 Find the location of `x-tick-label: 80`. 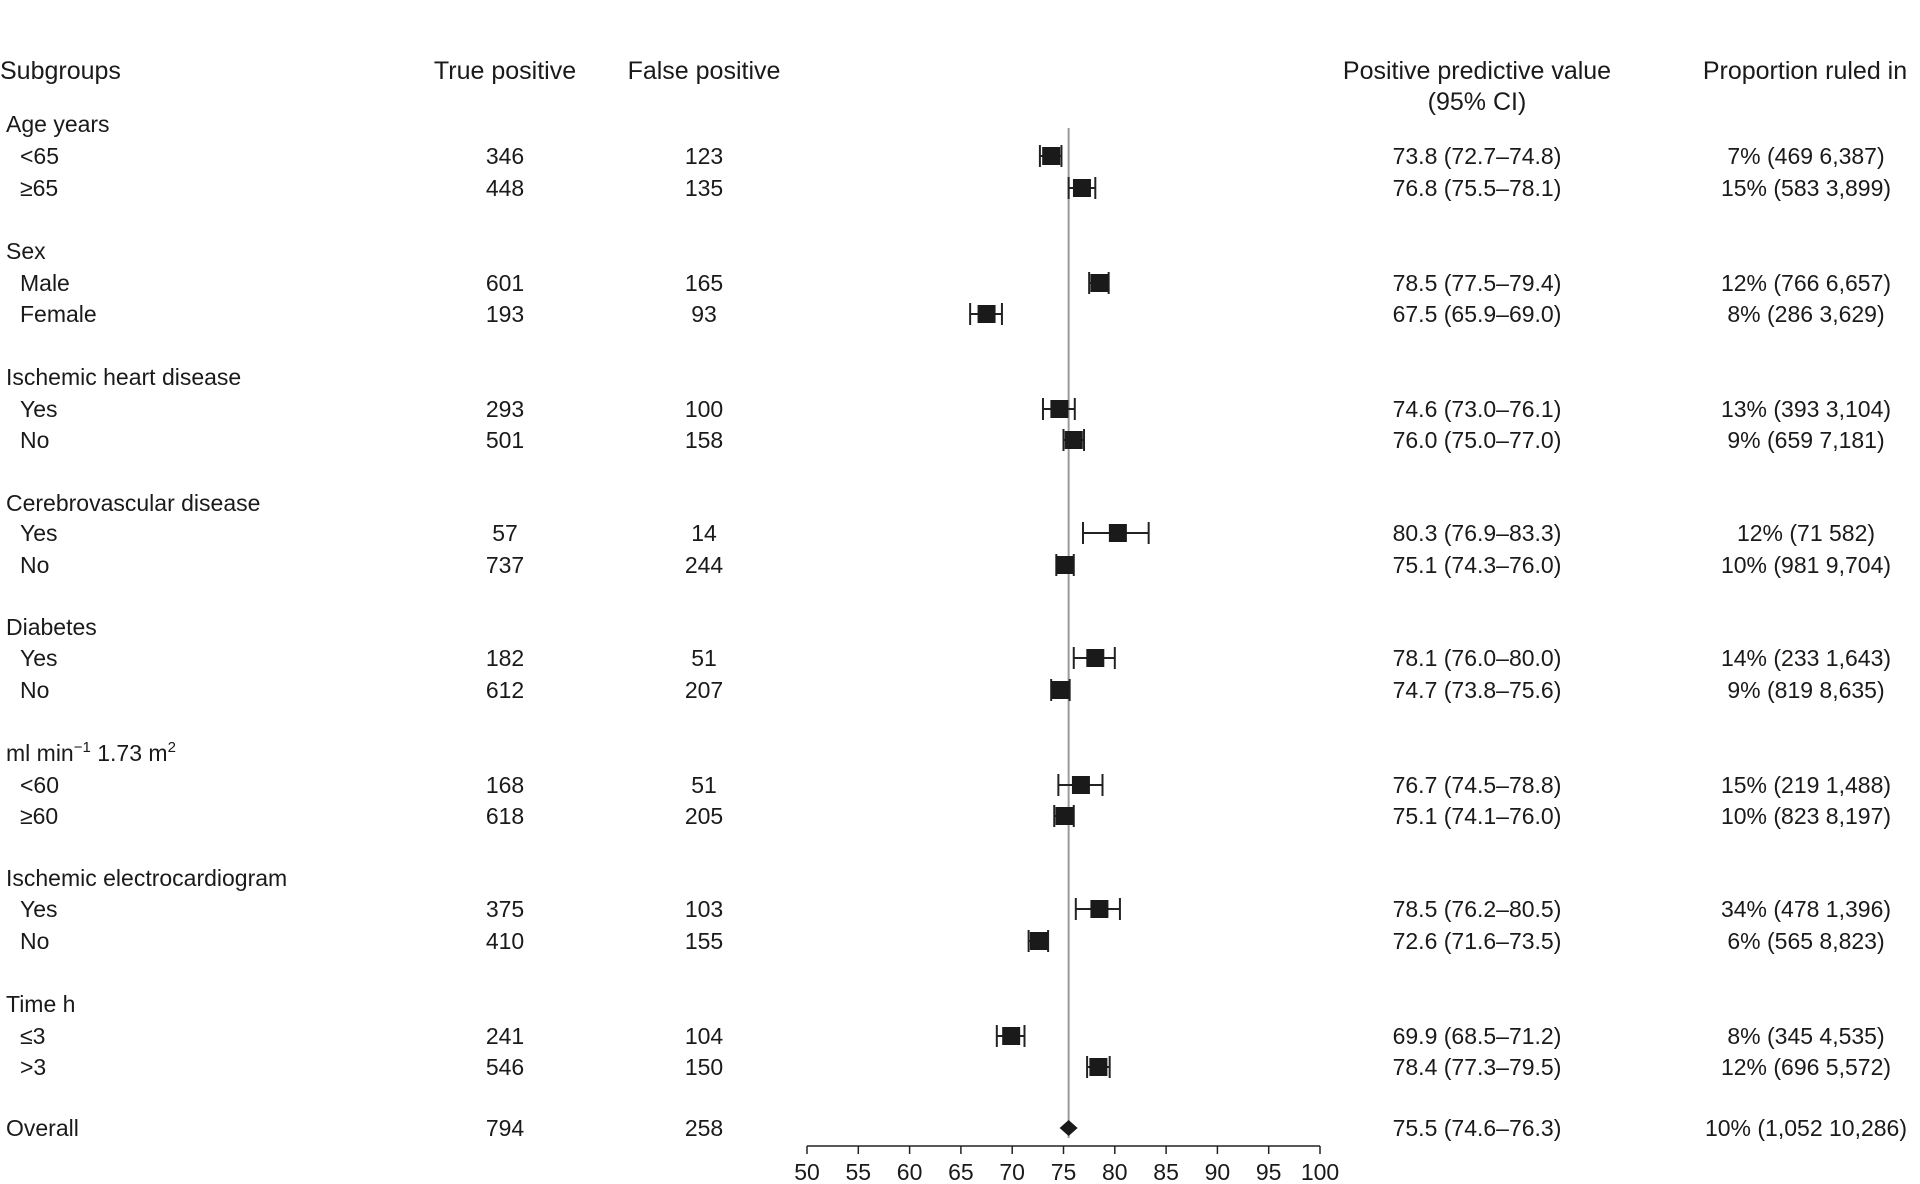

x-tick-label: 80 is located at coordinates (1115, 1171).